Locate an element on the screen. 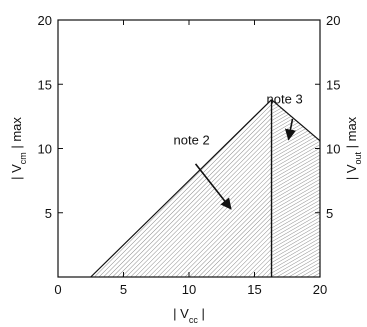  y-right-tick-label: 5 is located at coordinates (329, 213).